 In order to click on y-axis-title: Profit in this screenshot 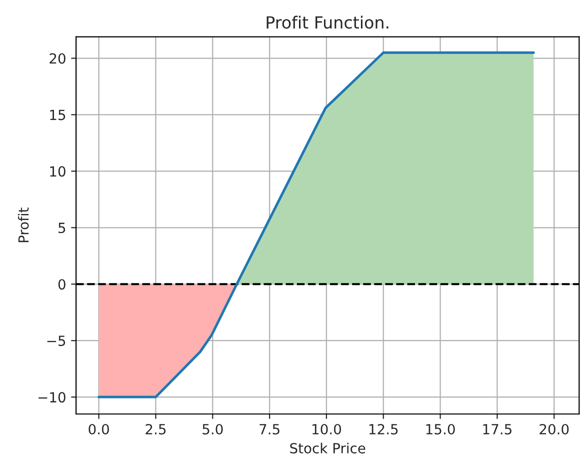, I will do `click(23, 225)`.